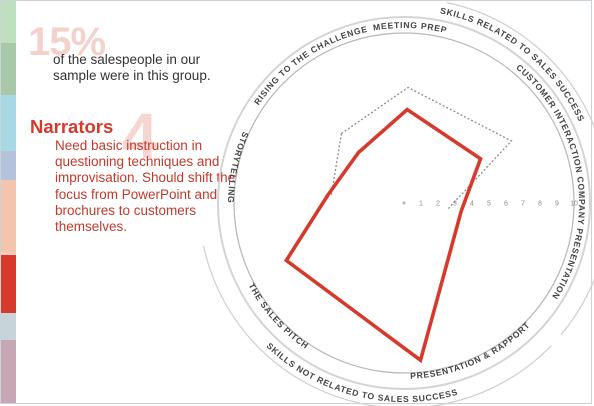 The height and width of the screenshot is (406, 594). Describe the element at coordinates (455, 204) in the screenshot. I see `scale-tick-label: 3` at that location.